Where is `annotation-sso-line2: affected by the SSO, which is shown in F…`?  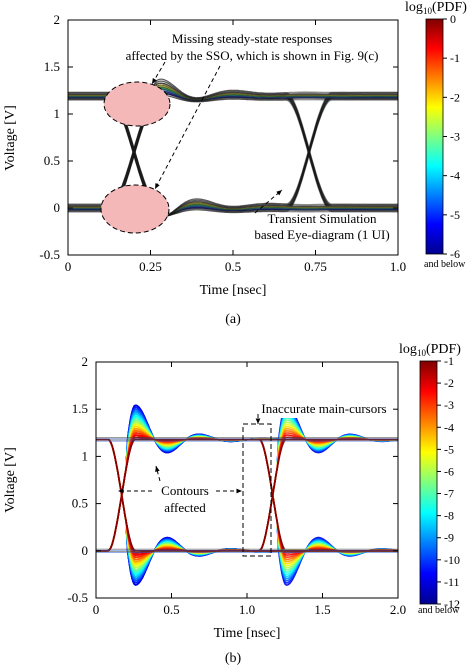 annotation-sso-line2: affected by the SSO, which is shown in F… is located at coordinates (252, 55).